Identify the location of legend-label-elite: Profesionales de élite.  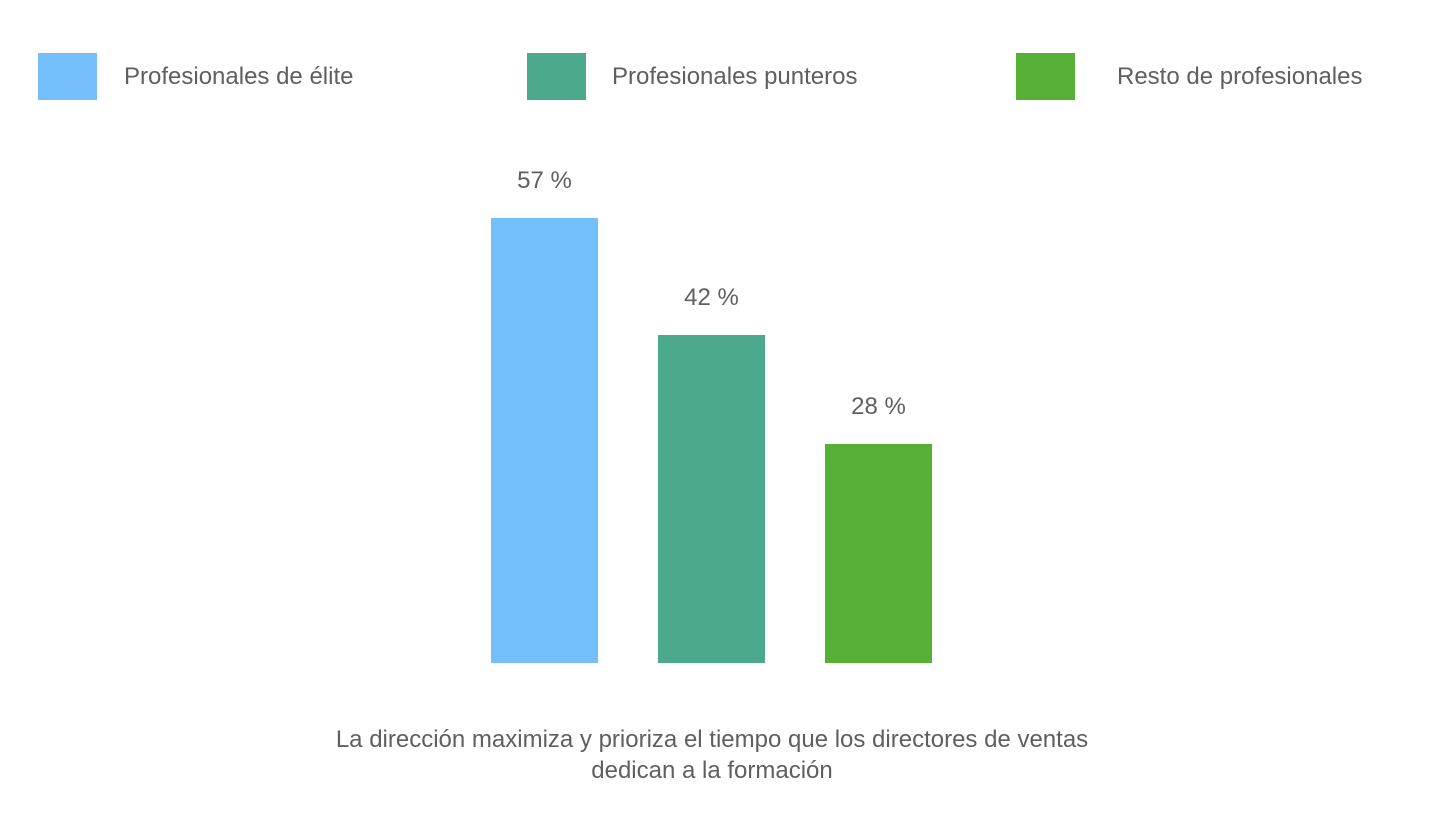
(239, 76).